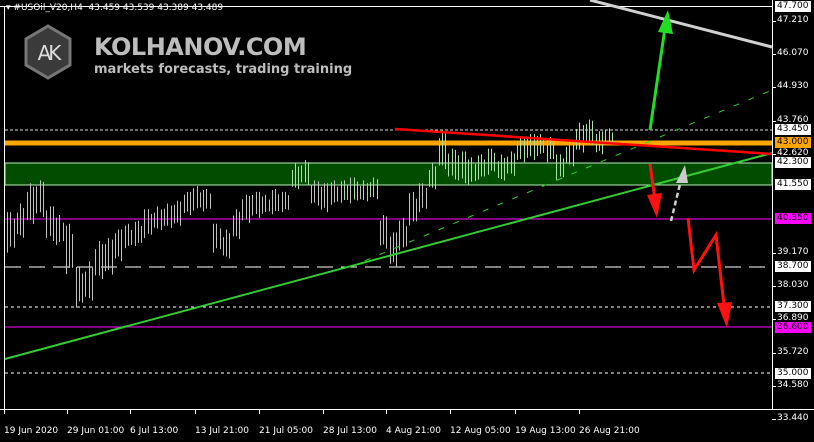 Image resolution: width=814 pixels, height=442 pixels. What do you see at coordinates (583, 141) in the screenshot?
I see `falling-resistance-line` at bounding box center [583, 141].